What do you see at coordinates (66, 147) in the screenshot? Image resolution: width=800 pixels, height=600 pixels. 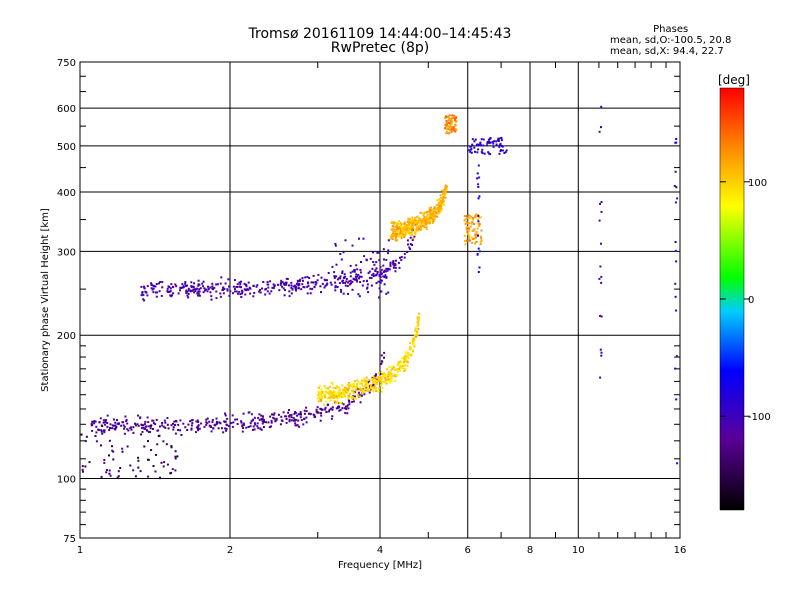 I see `y-tick-label: 500` at bounding box center [66, 147].